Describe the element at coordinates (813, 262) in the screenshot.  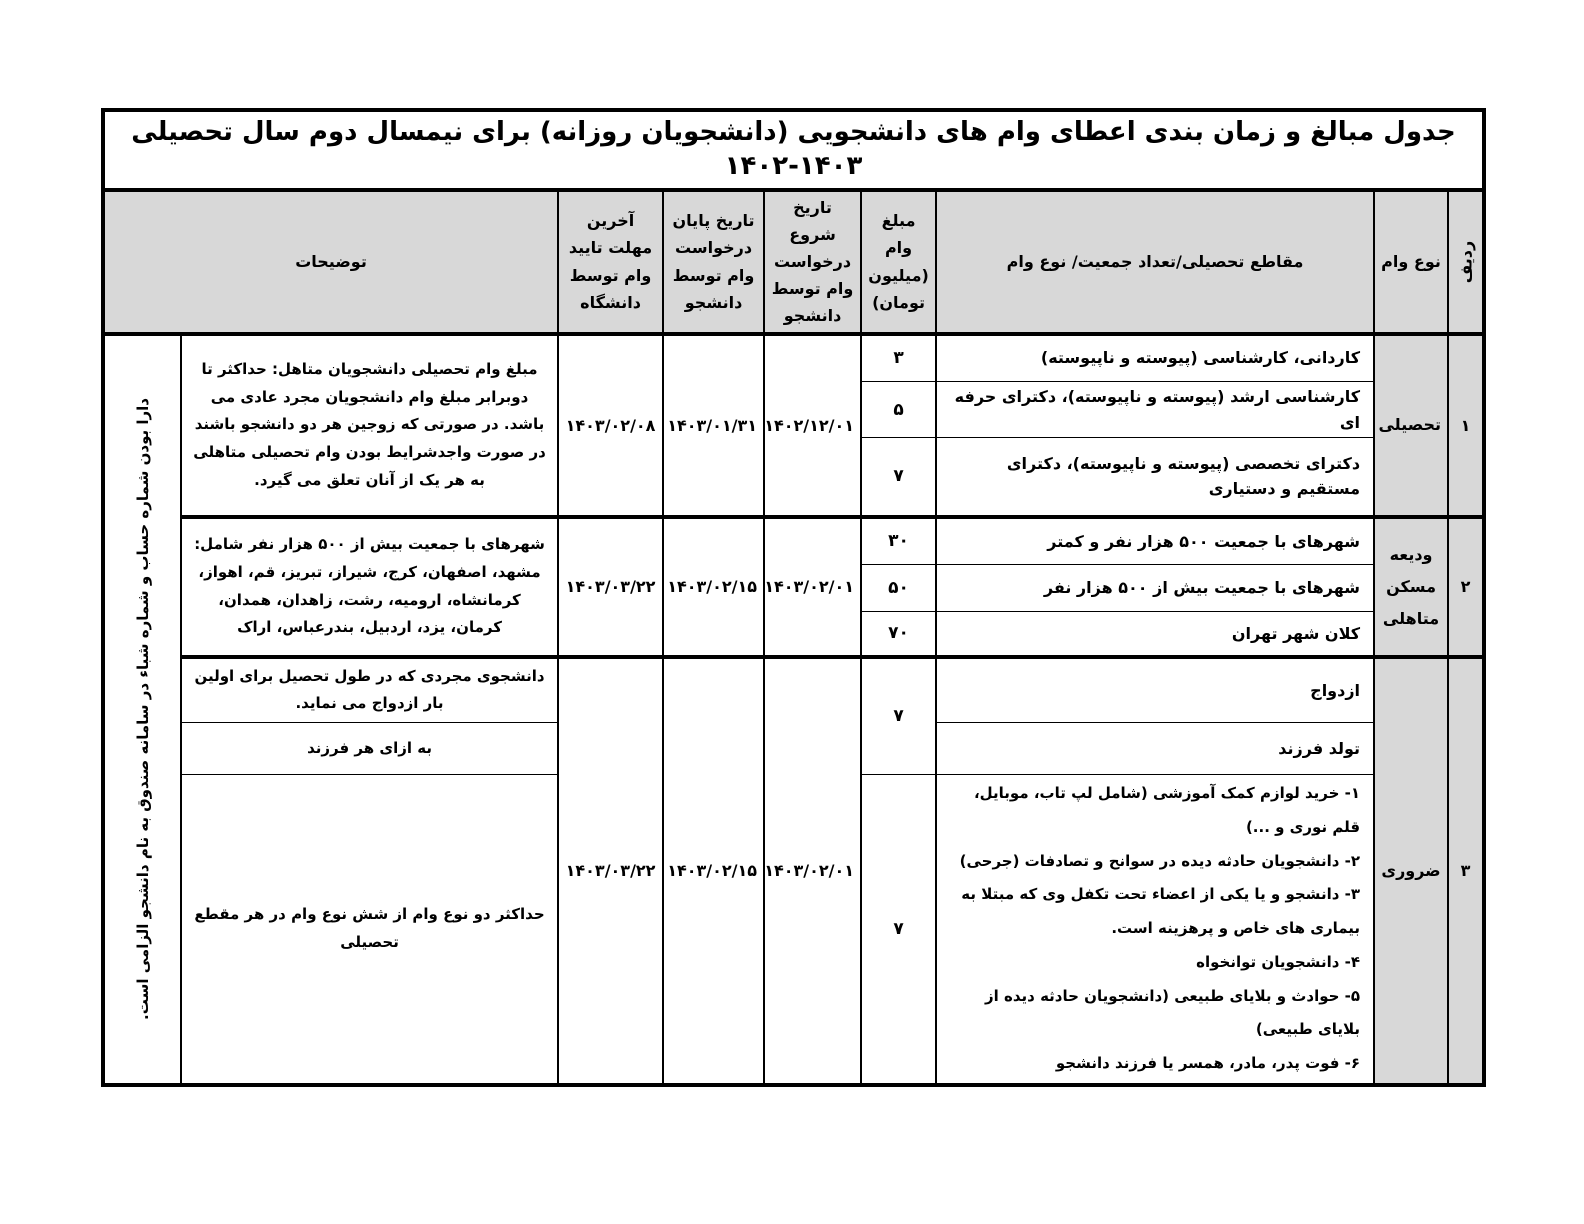
I see `col-header-start-date: تاریخ شروع درخواست وام توسط دانشجو` at that location.